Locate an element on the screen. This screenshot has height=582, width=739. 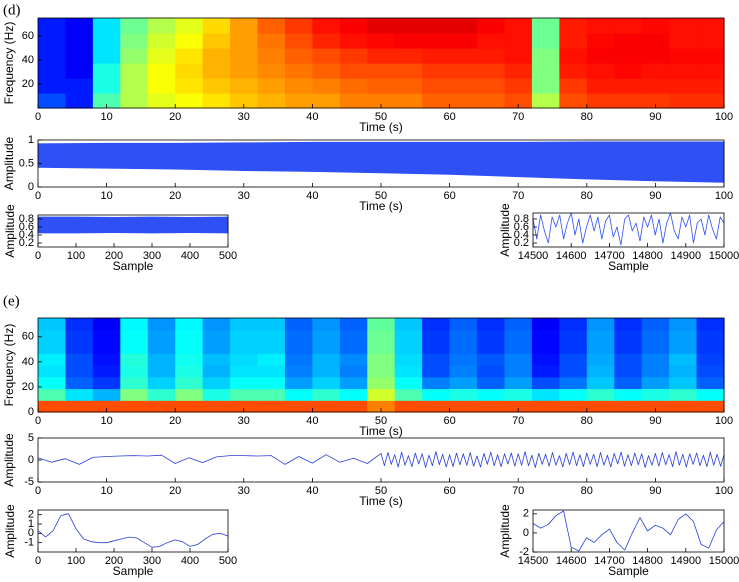
panel-label: (d) is located at coordinates (12, 10).